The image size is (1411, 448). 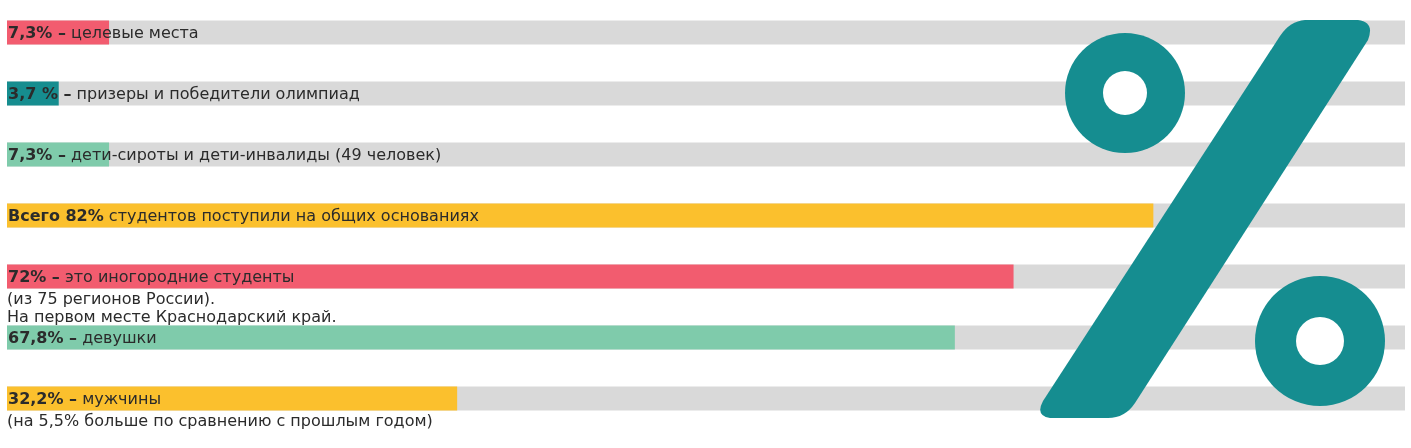 I want to click on y-tick-label: это иногородние студенты, so click(x=179, y=276).